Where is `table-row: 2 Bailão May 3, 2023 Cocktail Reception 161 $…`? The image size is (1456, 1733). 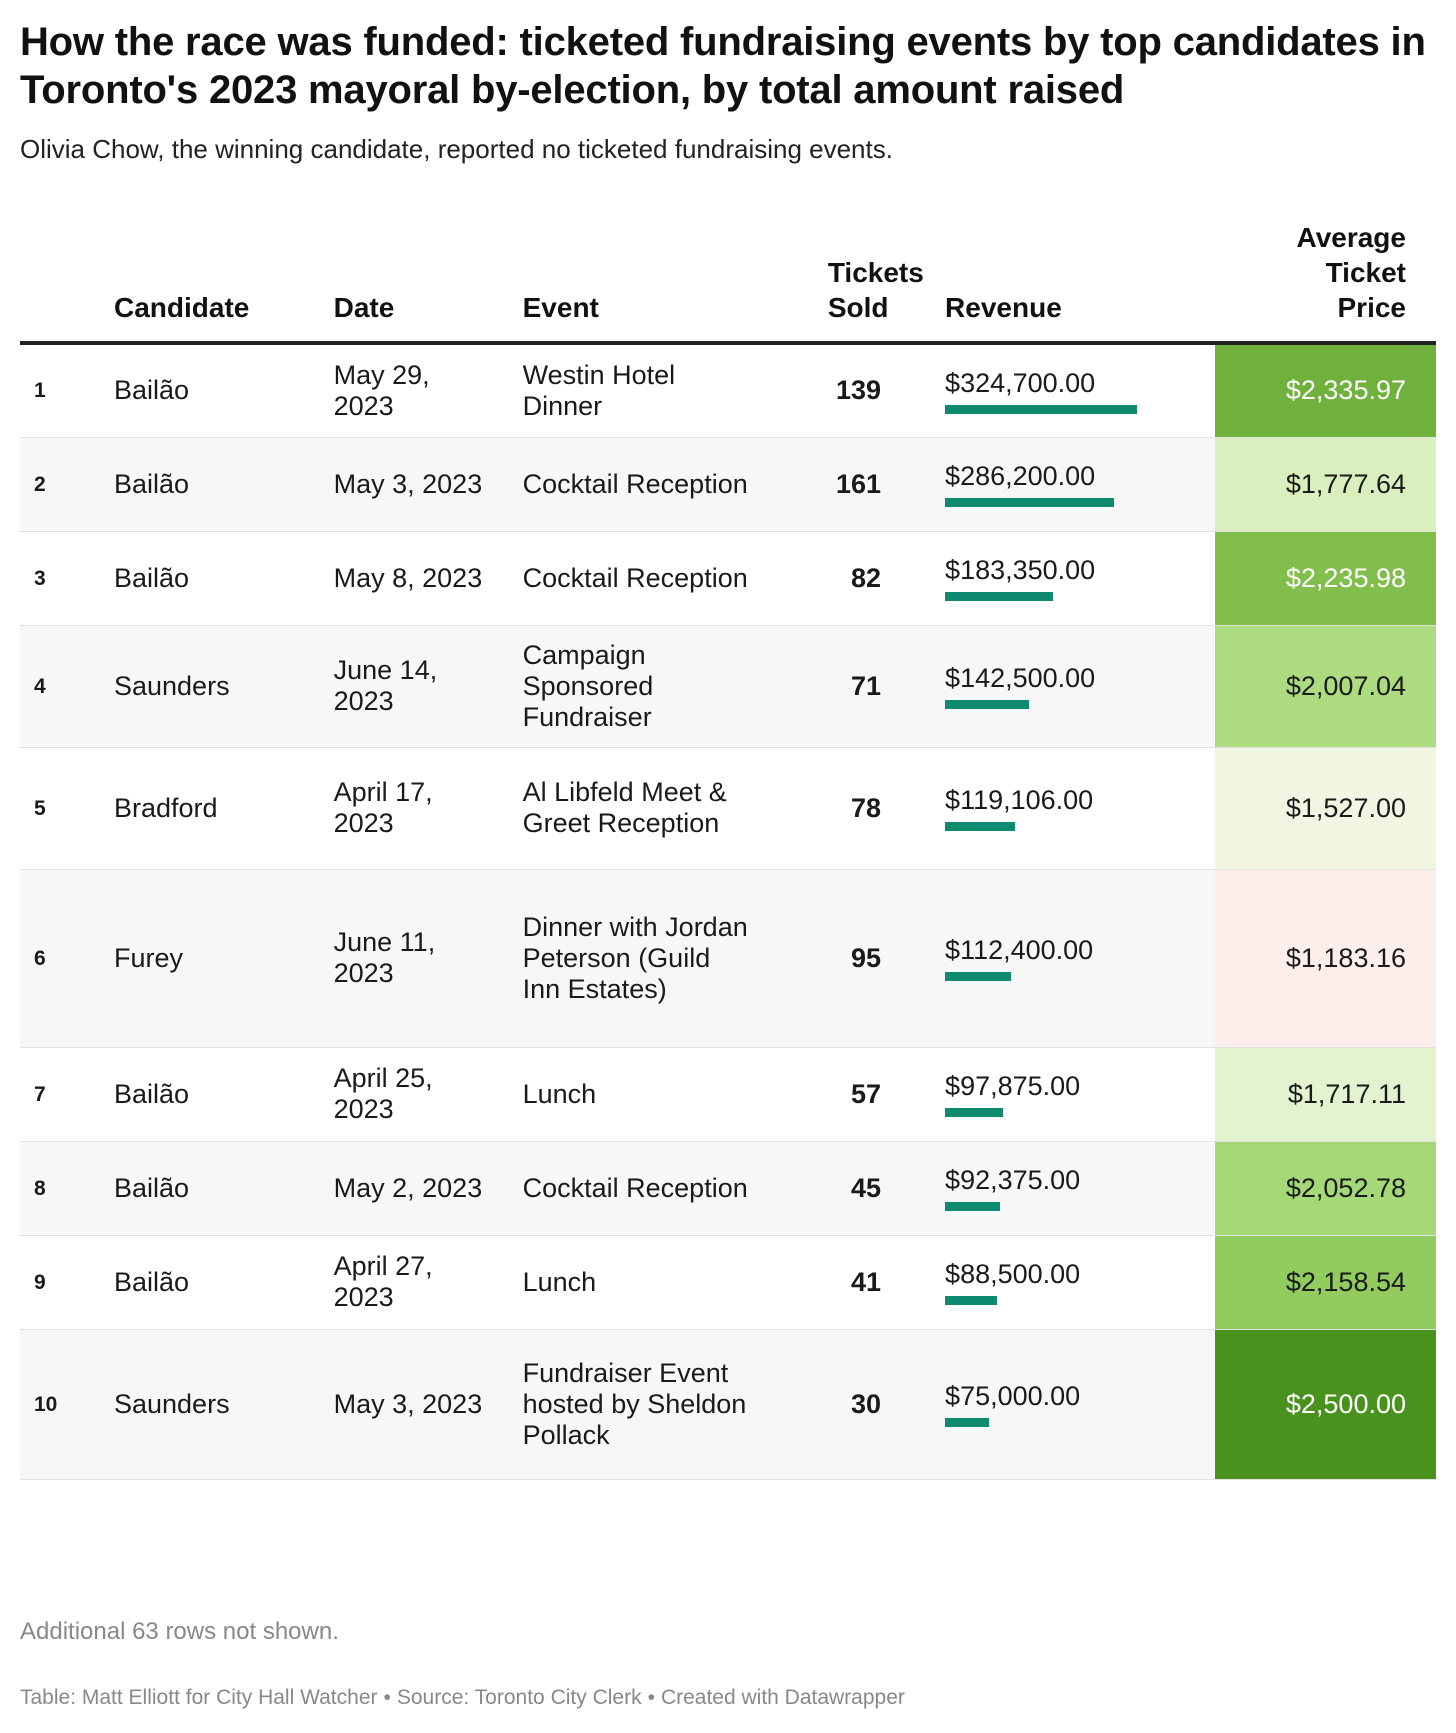
table-row: 2 Bailão May 3, 2023 Cocktail Reception 161 $… is located at coordinates (728, 484).